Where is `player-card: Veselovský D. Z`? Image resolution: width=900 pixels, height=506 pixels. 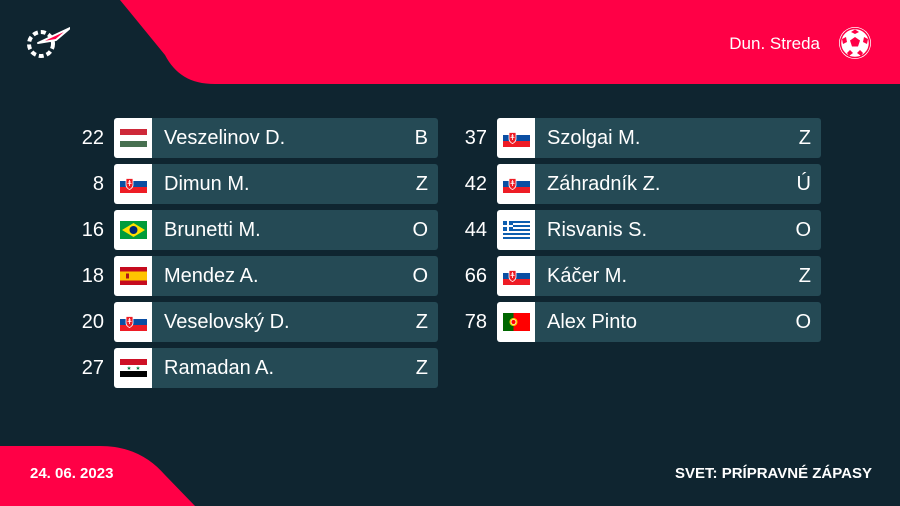
player-card: Veselovský D. Z is located at coordinates (276, 322).